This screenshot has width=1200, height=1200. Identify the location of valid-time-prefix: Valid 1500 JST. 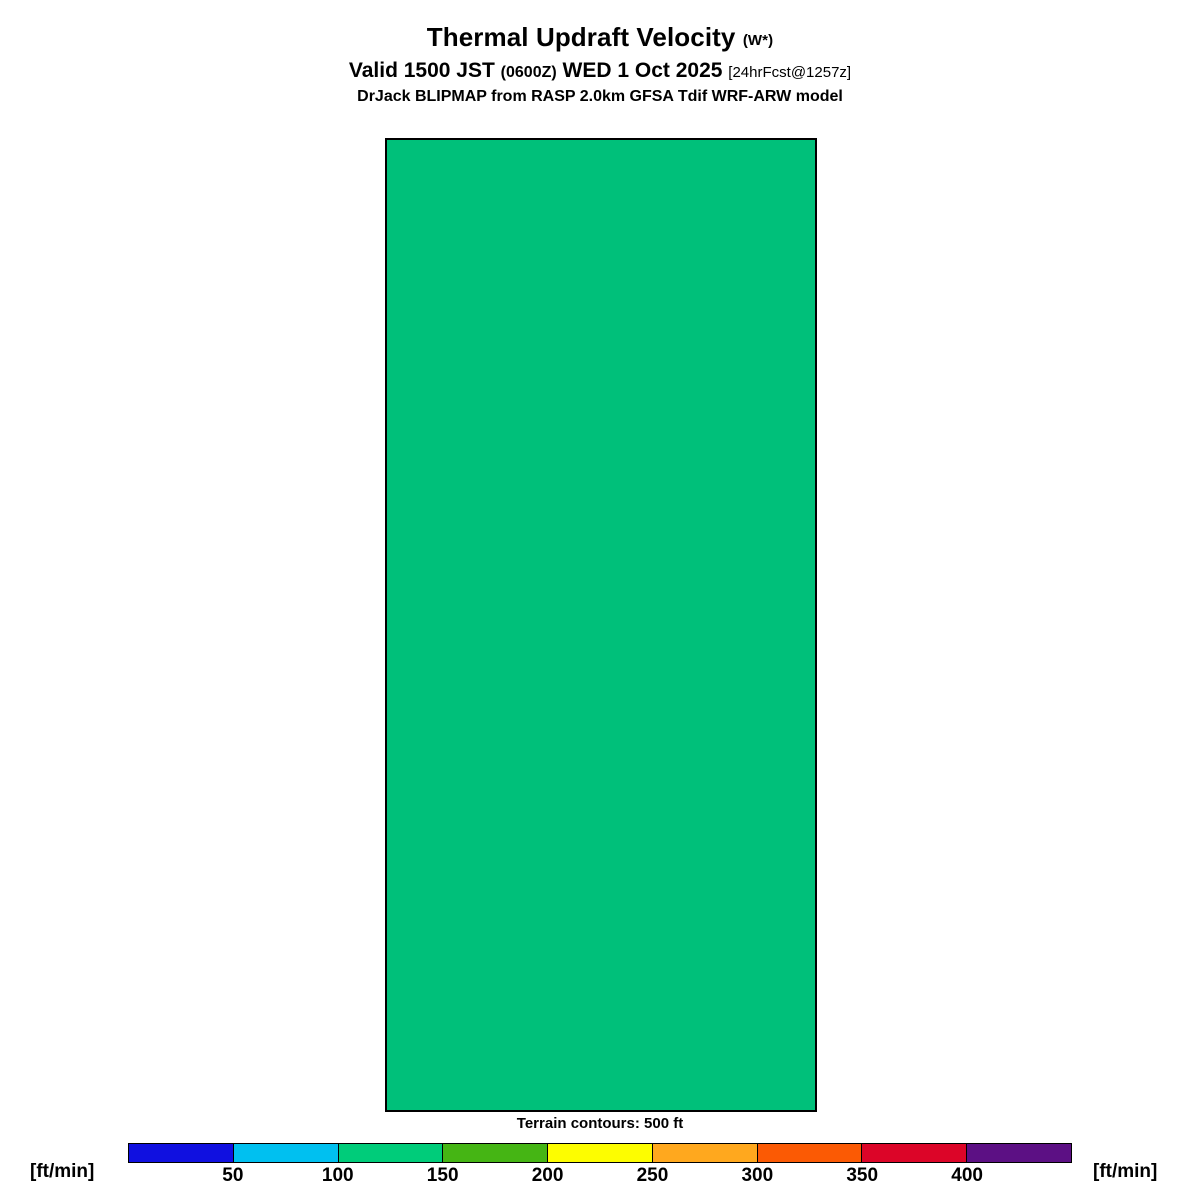
(421, 70).